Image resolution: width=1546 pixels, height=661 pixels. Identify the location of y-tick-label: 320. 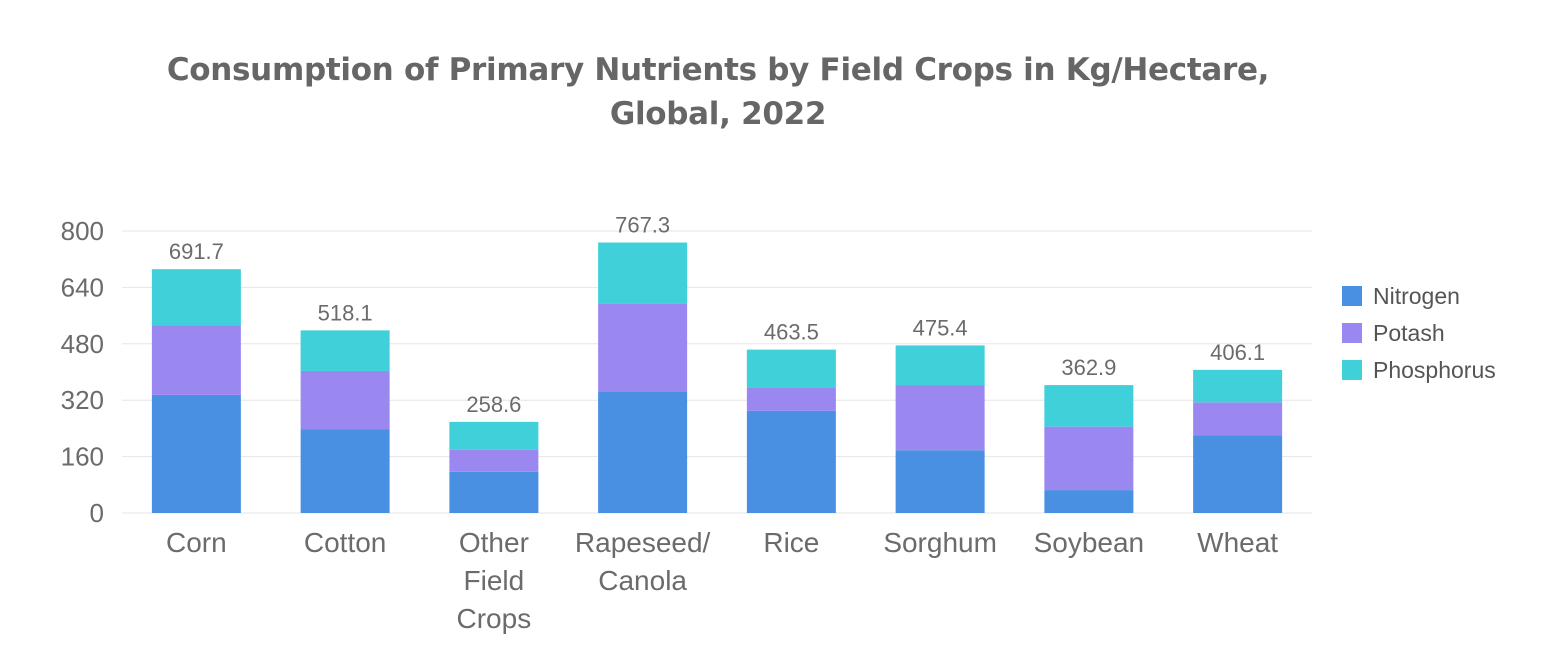
(82, 400).